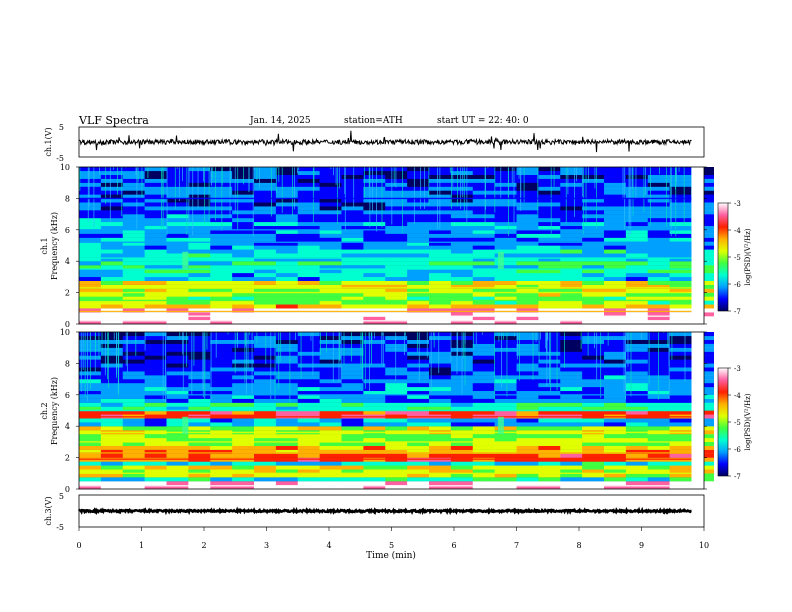  Describe the element at coordinates (392, 538) in the screenshot. I see `x-axis-ticks: 0 1 2 3 4 5 6 7 8 9 10` at that location.